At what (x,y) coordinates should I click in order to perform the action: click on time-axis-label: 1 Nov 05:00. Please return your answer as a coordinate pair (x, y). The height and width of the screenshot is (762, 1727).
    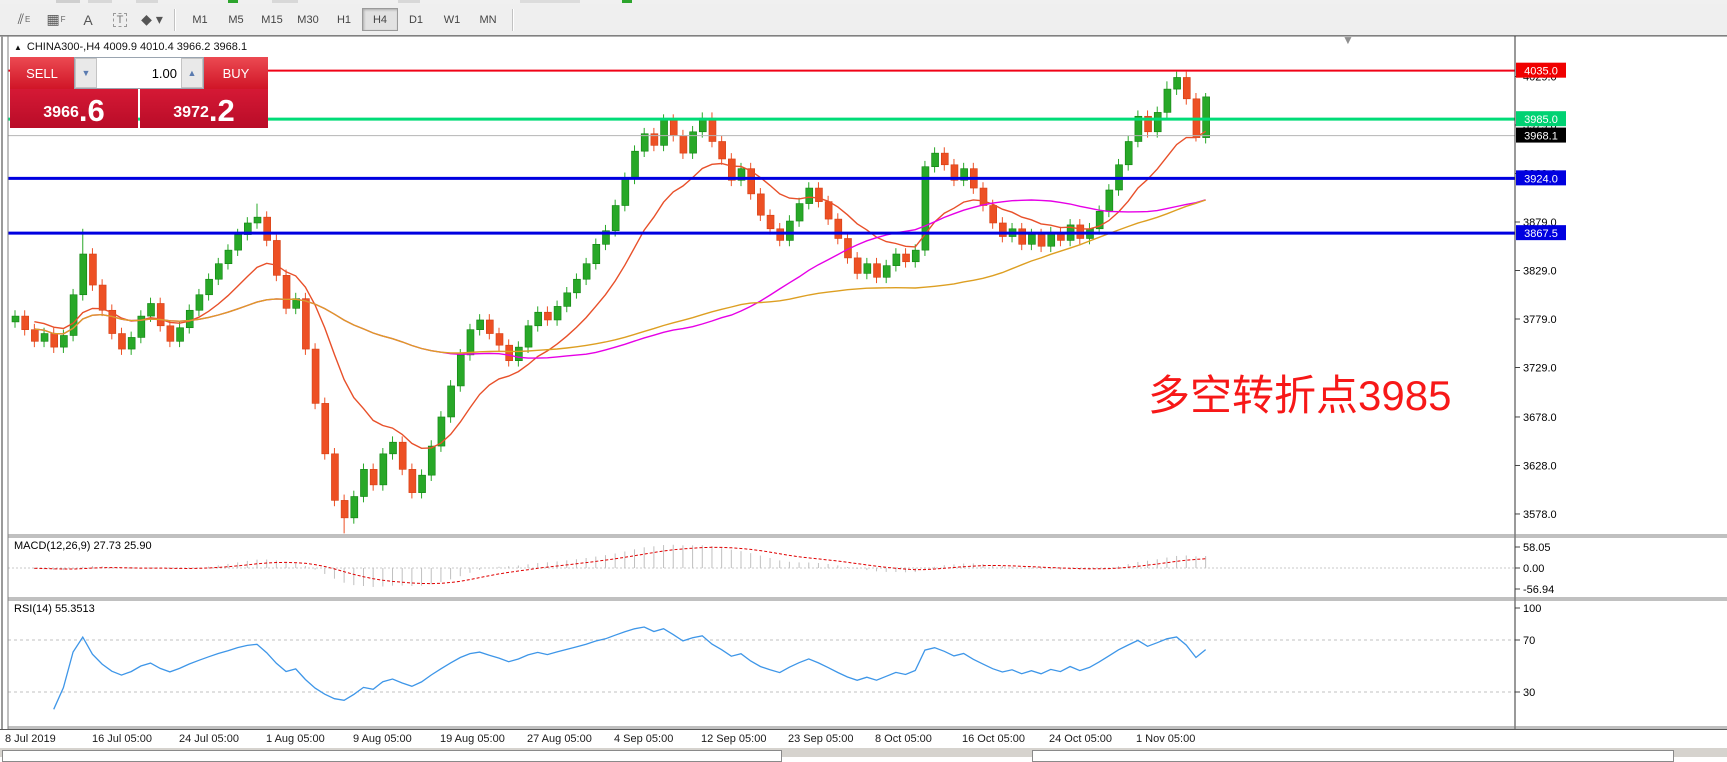
    Looking at the image, I should click on (1166, 739).